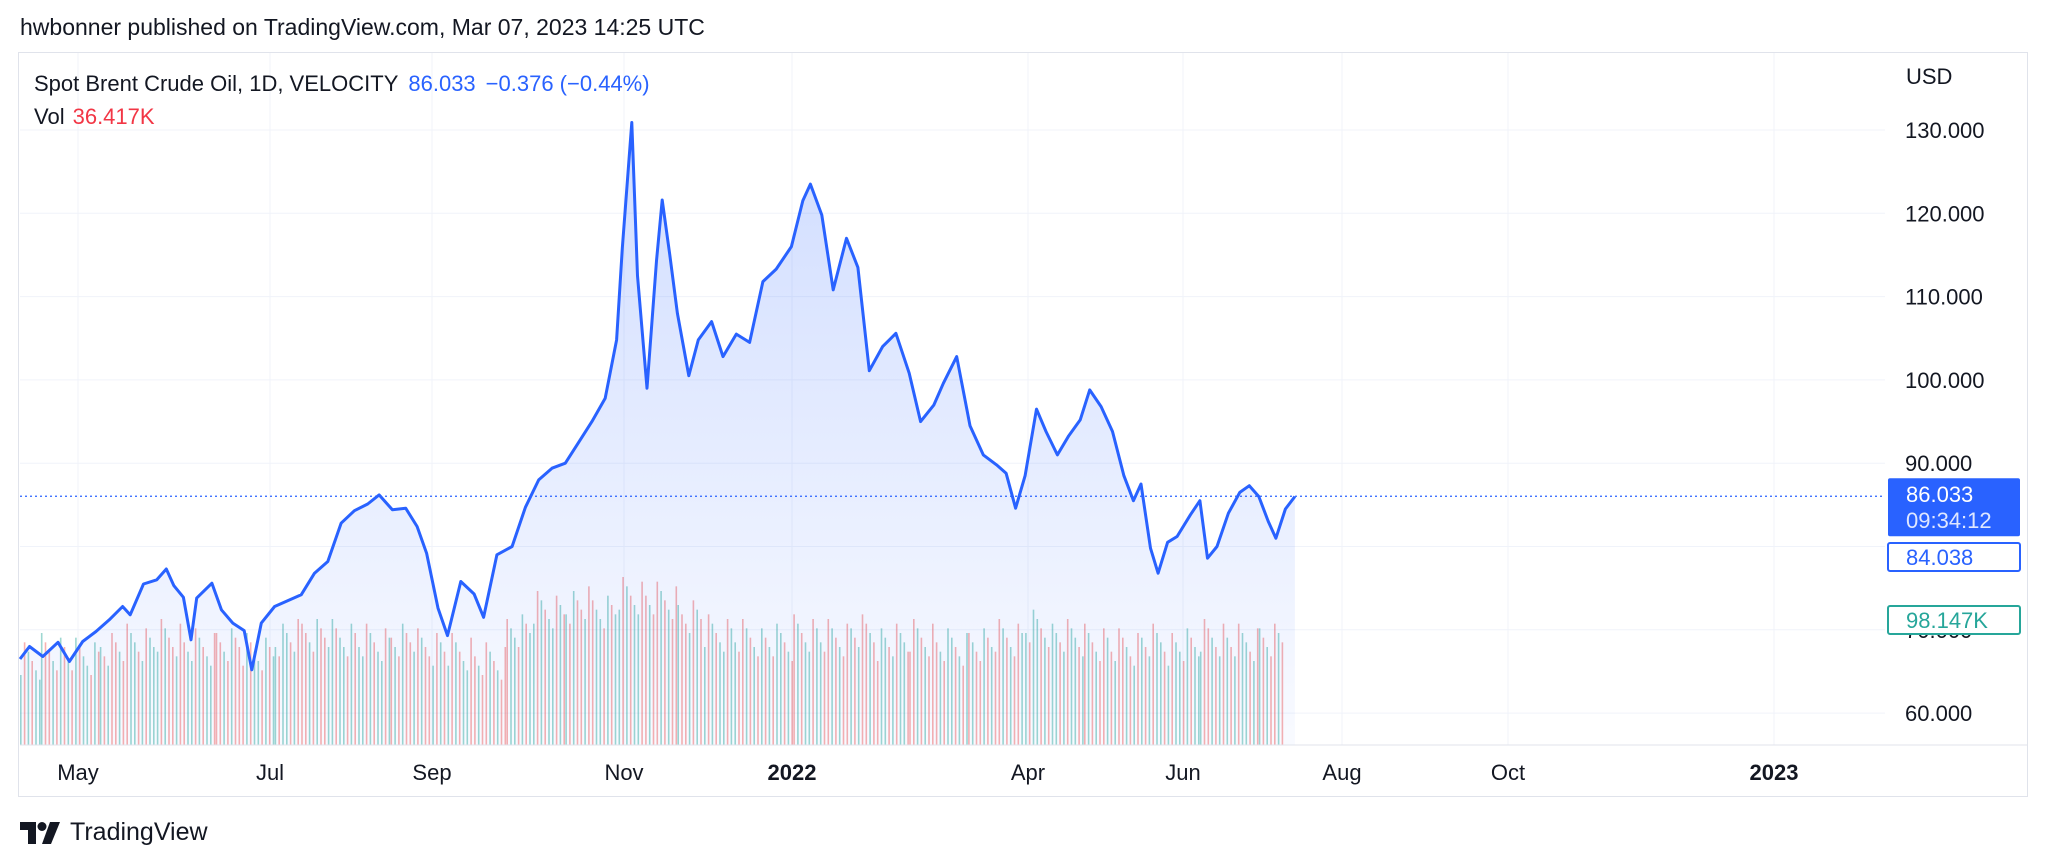 The image size is (2048, 865). I want to click on last-value: 86.033, so click(442, 83).